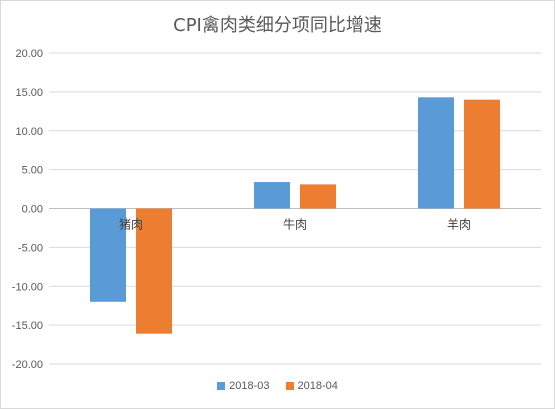 This screenshot has width=555, height=409. Describe the element at coordinates (249, 386) in the screenshot. I see `legend-label-2018-03: 2018-03` at that location.